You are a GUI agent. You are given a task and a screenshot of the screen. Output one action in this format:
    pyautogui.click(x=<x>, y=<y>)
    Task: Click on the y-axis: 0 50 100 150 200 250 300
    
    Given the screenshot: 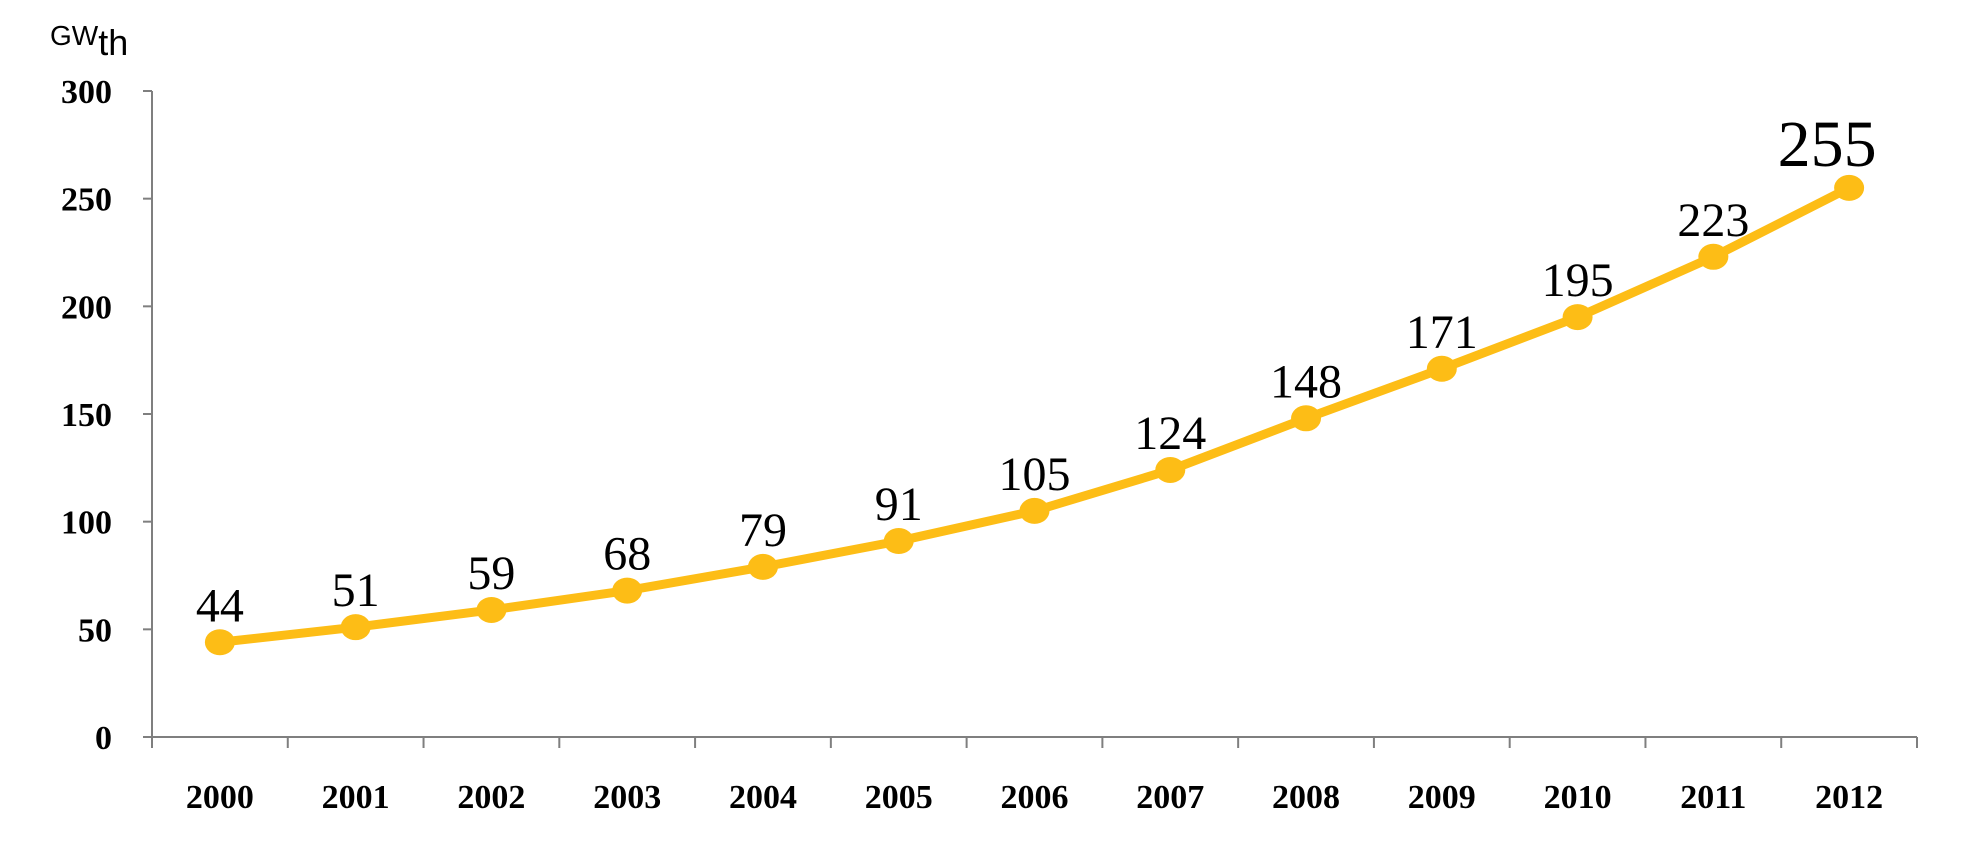 What is the action you would take?
    pyautogui.click(x=107, y=415)
    